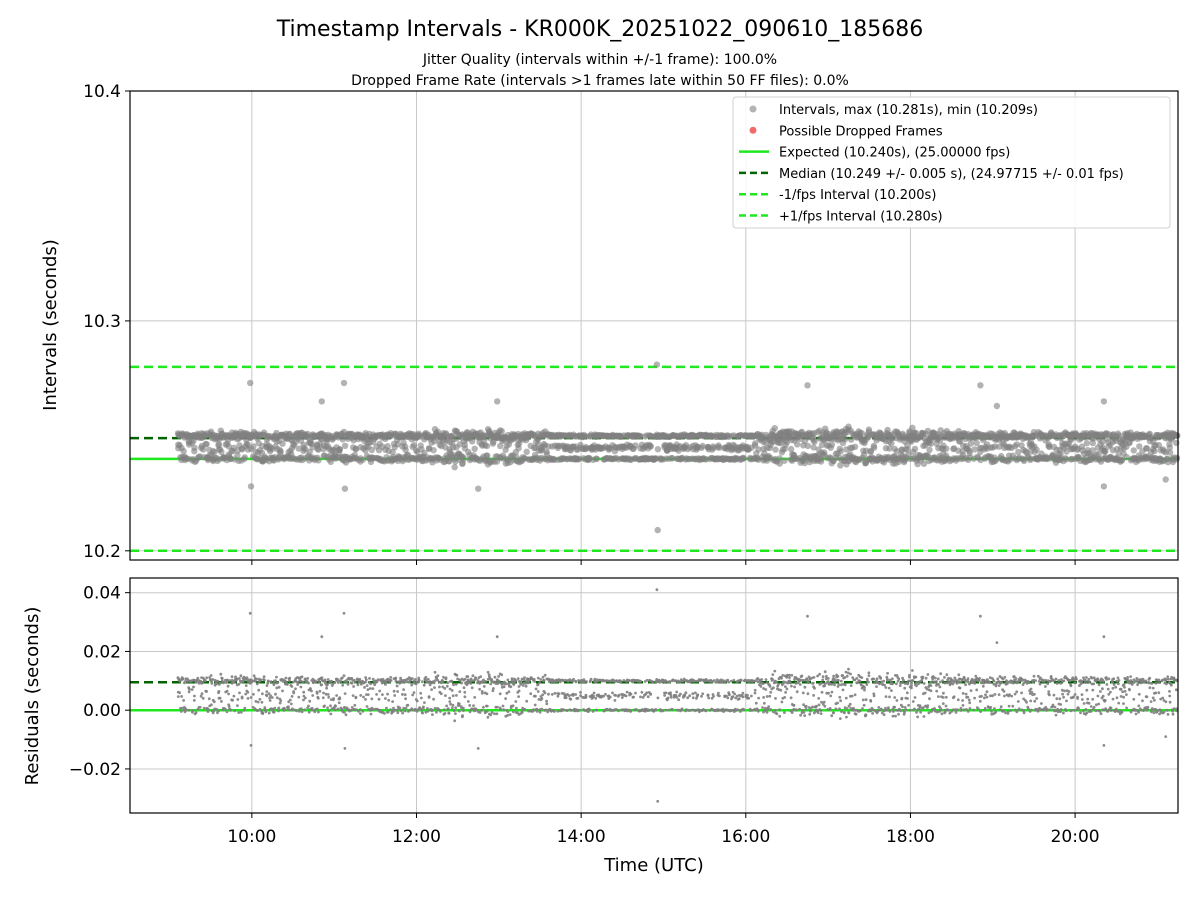 Image resolution: width=1200 pixels, height=900 pixels. Describe the element at coordinates (753, 109) in the screenshot. I see `legend-marker-intervals` at that location.